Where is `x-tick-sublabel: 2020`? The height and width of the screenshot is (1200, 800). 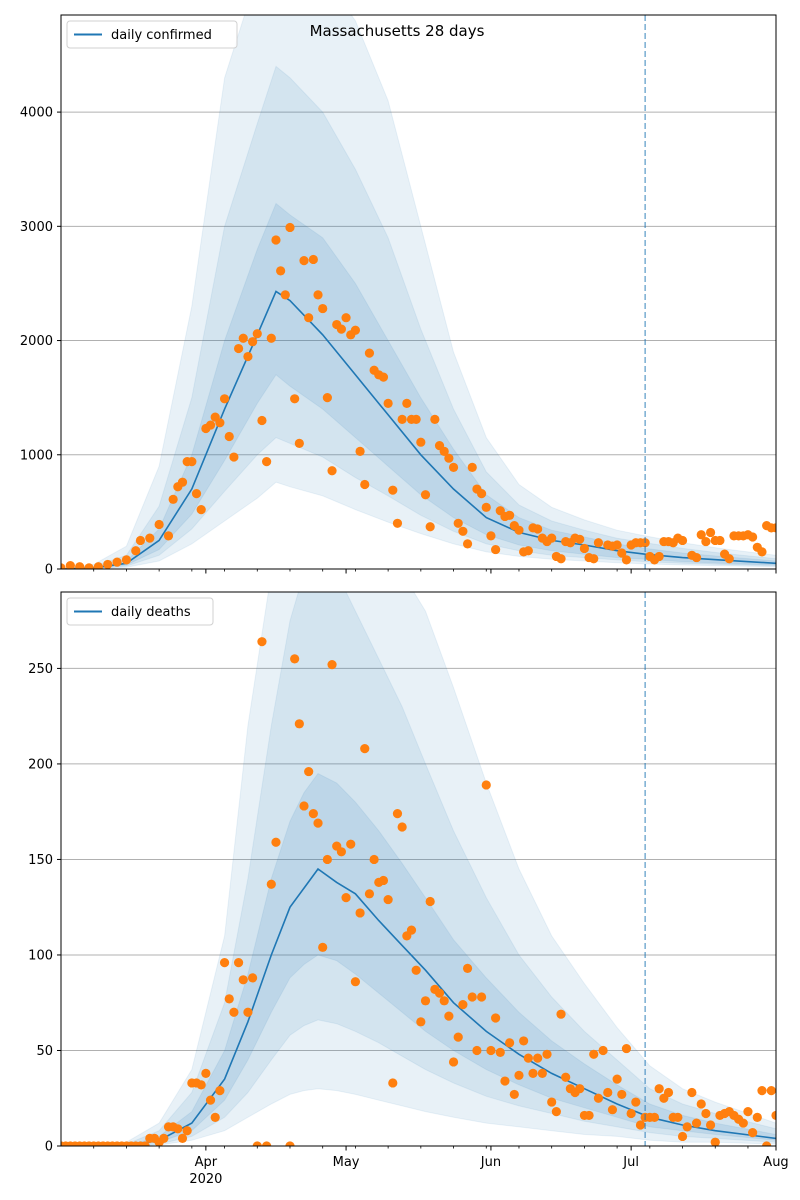 x-tick-sublabel: 2020 is located at coordinates (205, 1179).